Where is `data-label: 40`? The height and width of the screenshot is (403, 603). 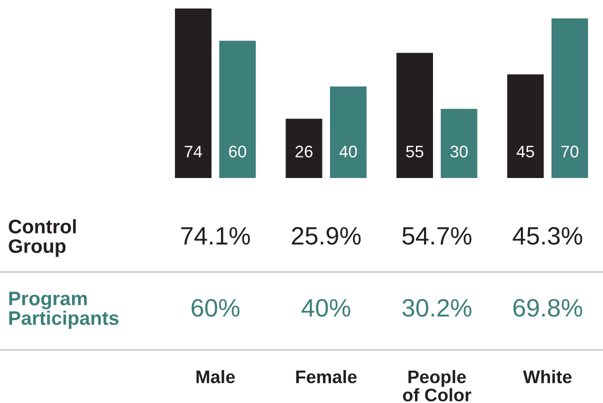 data-label: 40 is located at coordinates (348, 152).